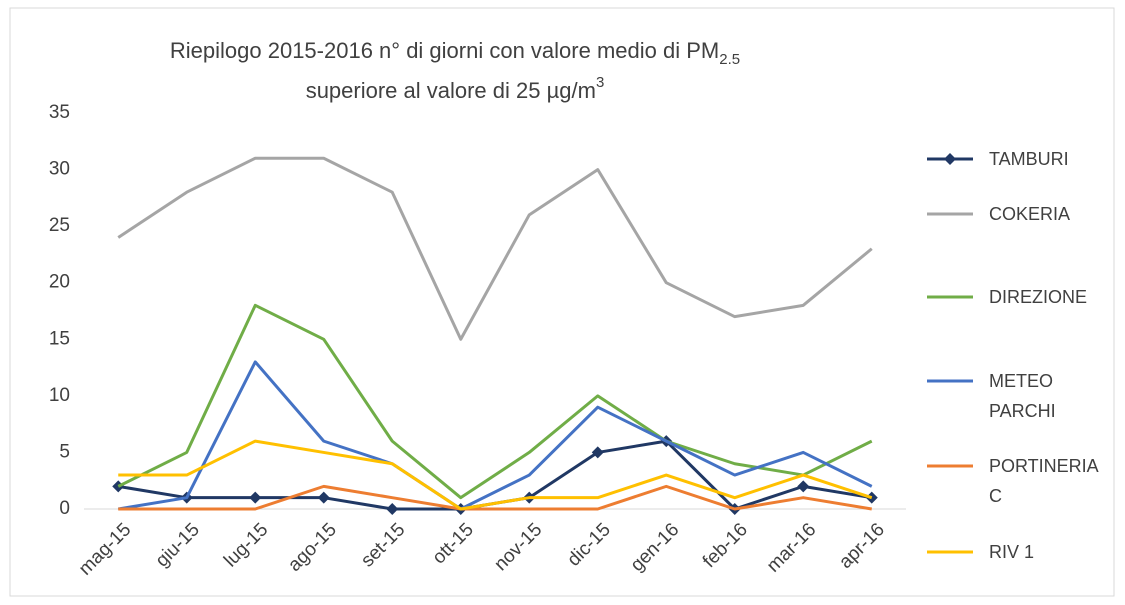 Image resolution: width=1125 pixels, height=605 pixels. I want to click on title-line2: superiore al valore di 25 µg/m, so click(451, 90).